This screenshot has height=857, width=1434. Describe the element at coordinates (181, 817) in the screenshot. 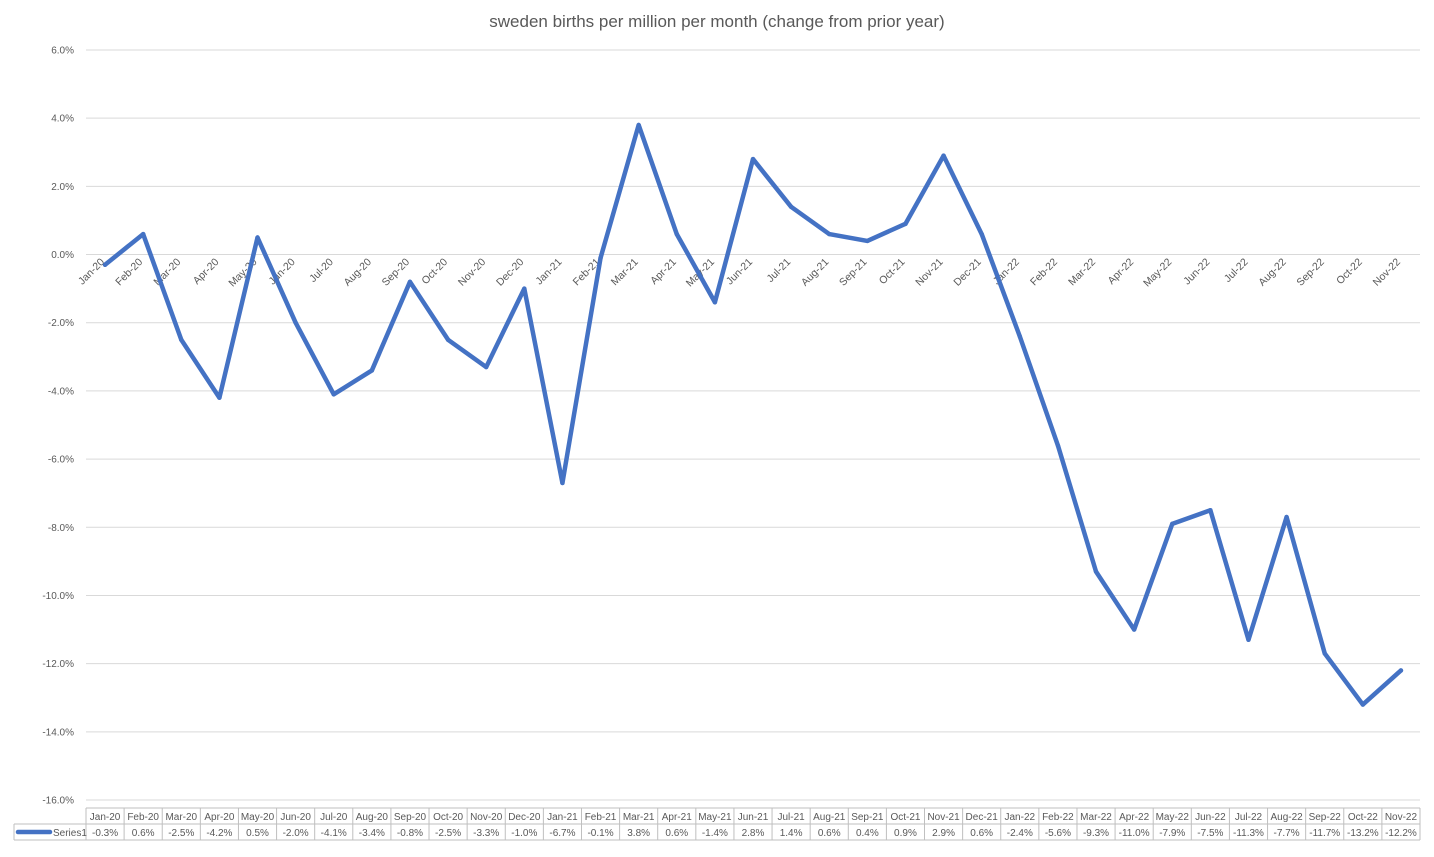

I see `table-category-label: Mar-20` at that location.